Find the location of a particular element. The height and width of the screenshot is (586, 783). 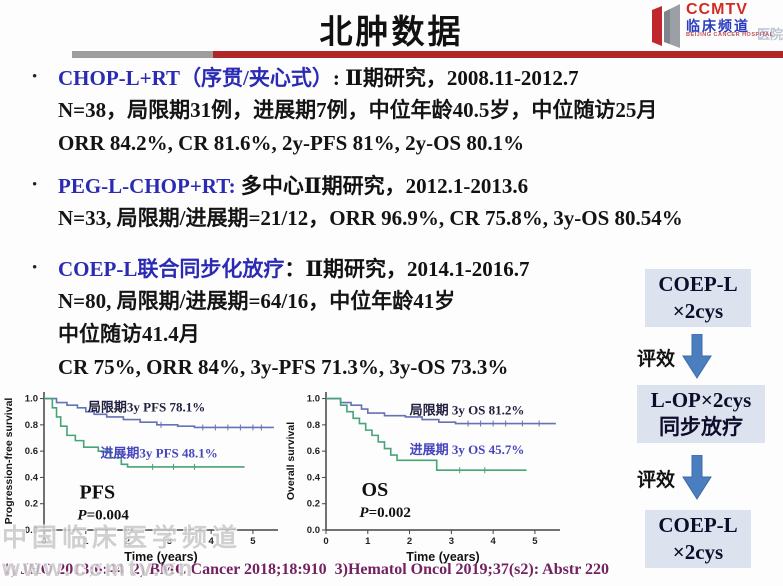

bullet-heading: PEG-L-CHOP+RT: 多中心Ⅱ期研究，2012.1-2013.6 is located at coordinates (410, 186).